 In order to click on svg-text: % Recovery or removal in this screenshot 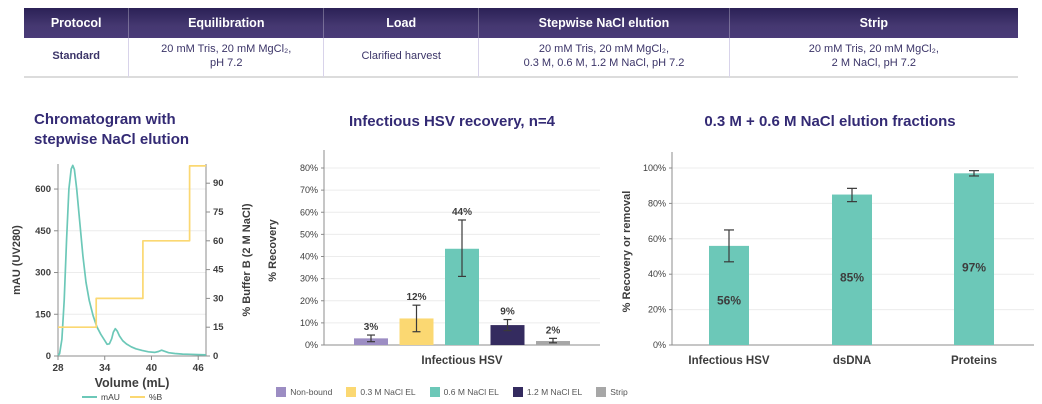, I will do `click(627, 252)`.